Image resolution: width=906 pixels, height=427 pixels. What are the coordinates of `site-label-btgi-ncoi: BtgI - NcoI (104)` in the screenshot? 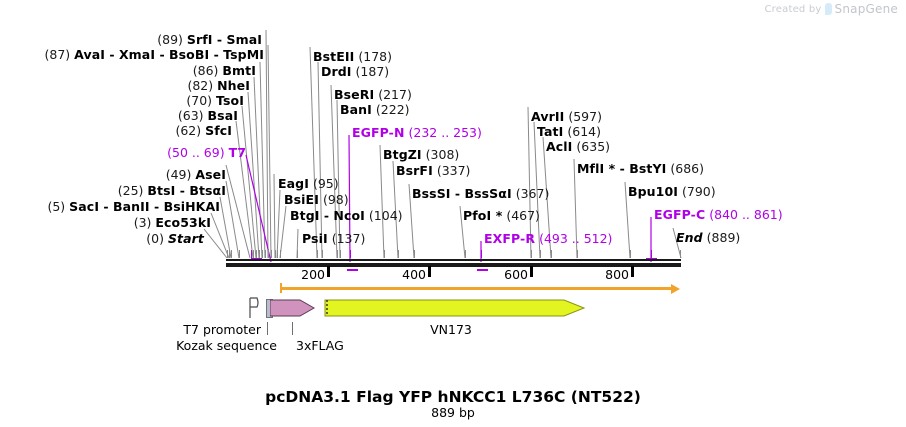 It's located at (346, 215).